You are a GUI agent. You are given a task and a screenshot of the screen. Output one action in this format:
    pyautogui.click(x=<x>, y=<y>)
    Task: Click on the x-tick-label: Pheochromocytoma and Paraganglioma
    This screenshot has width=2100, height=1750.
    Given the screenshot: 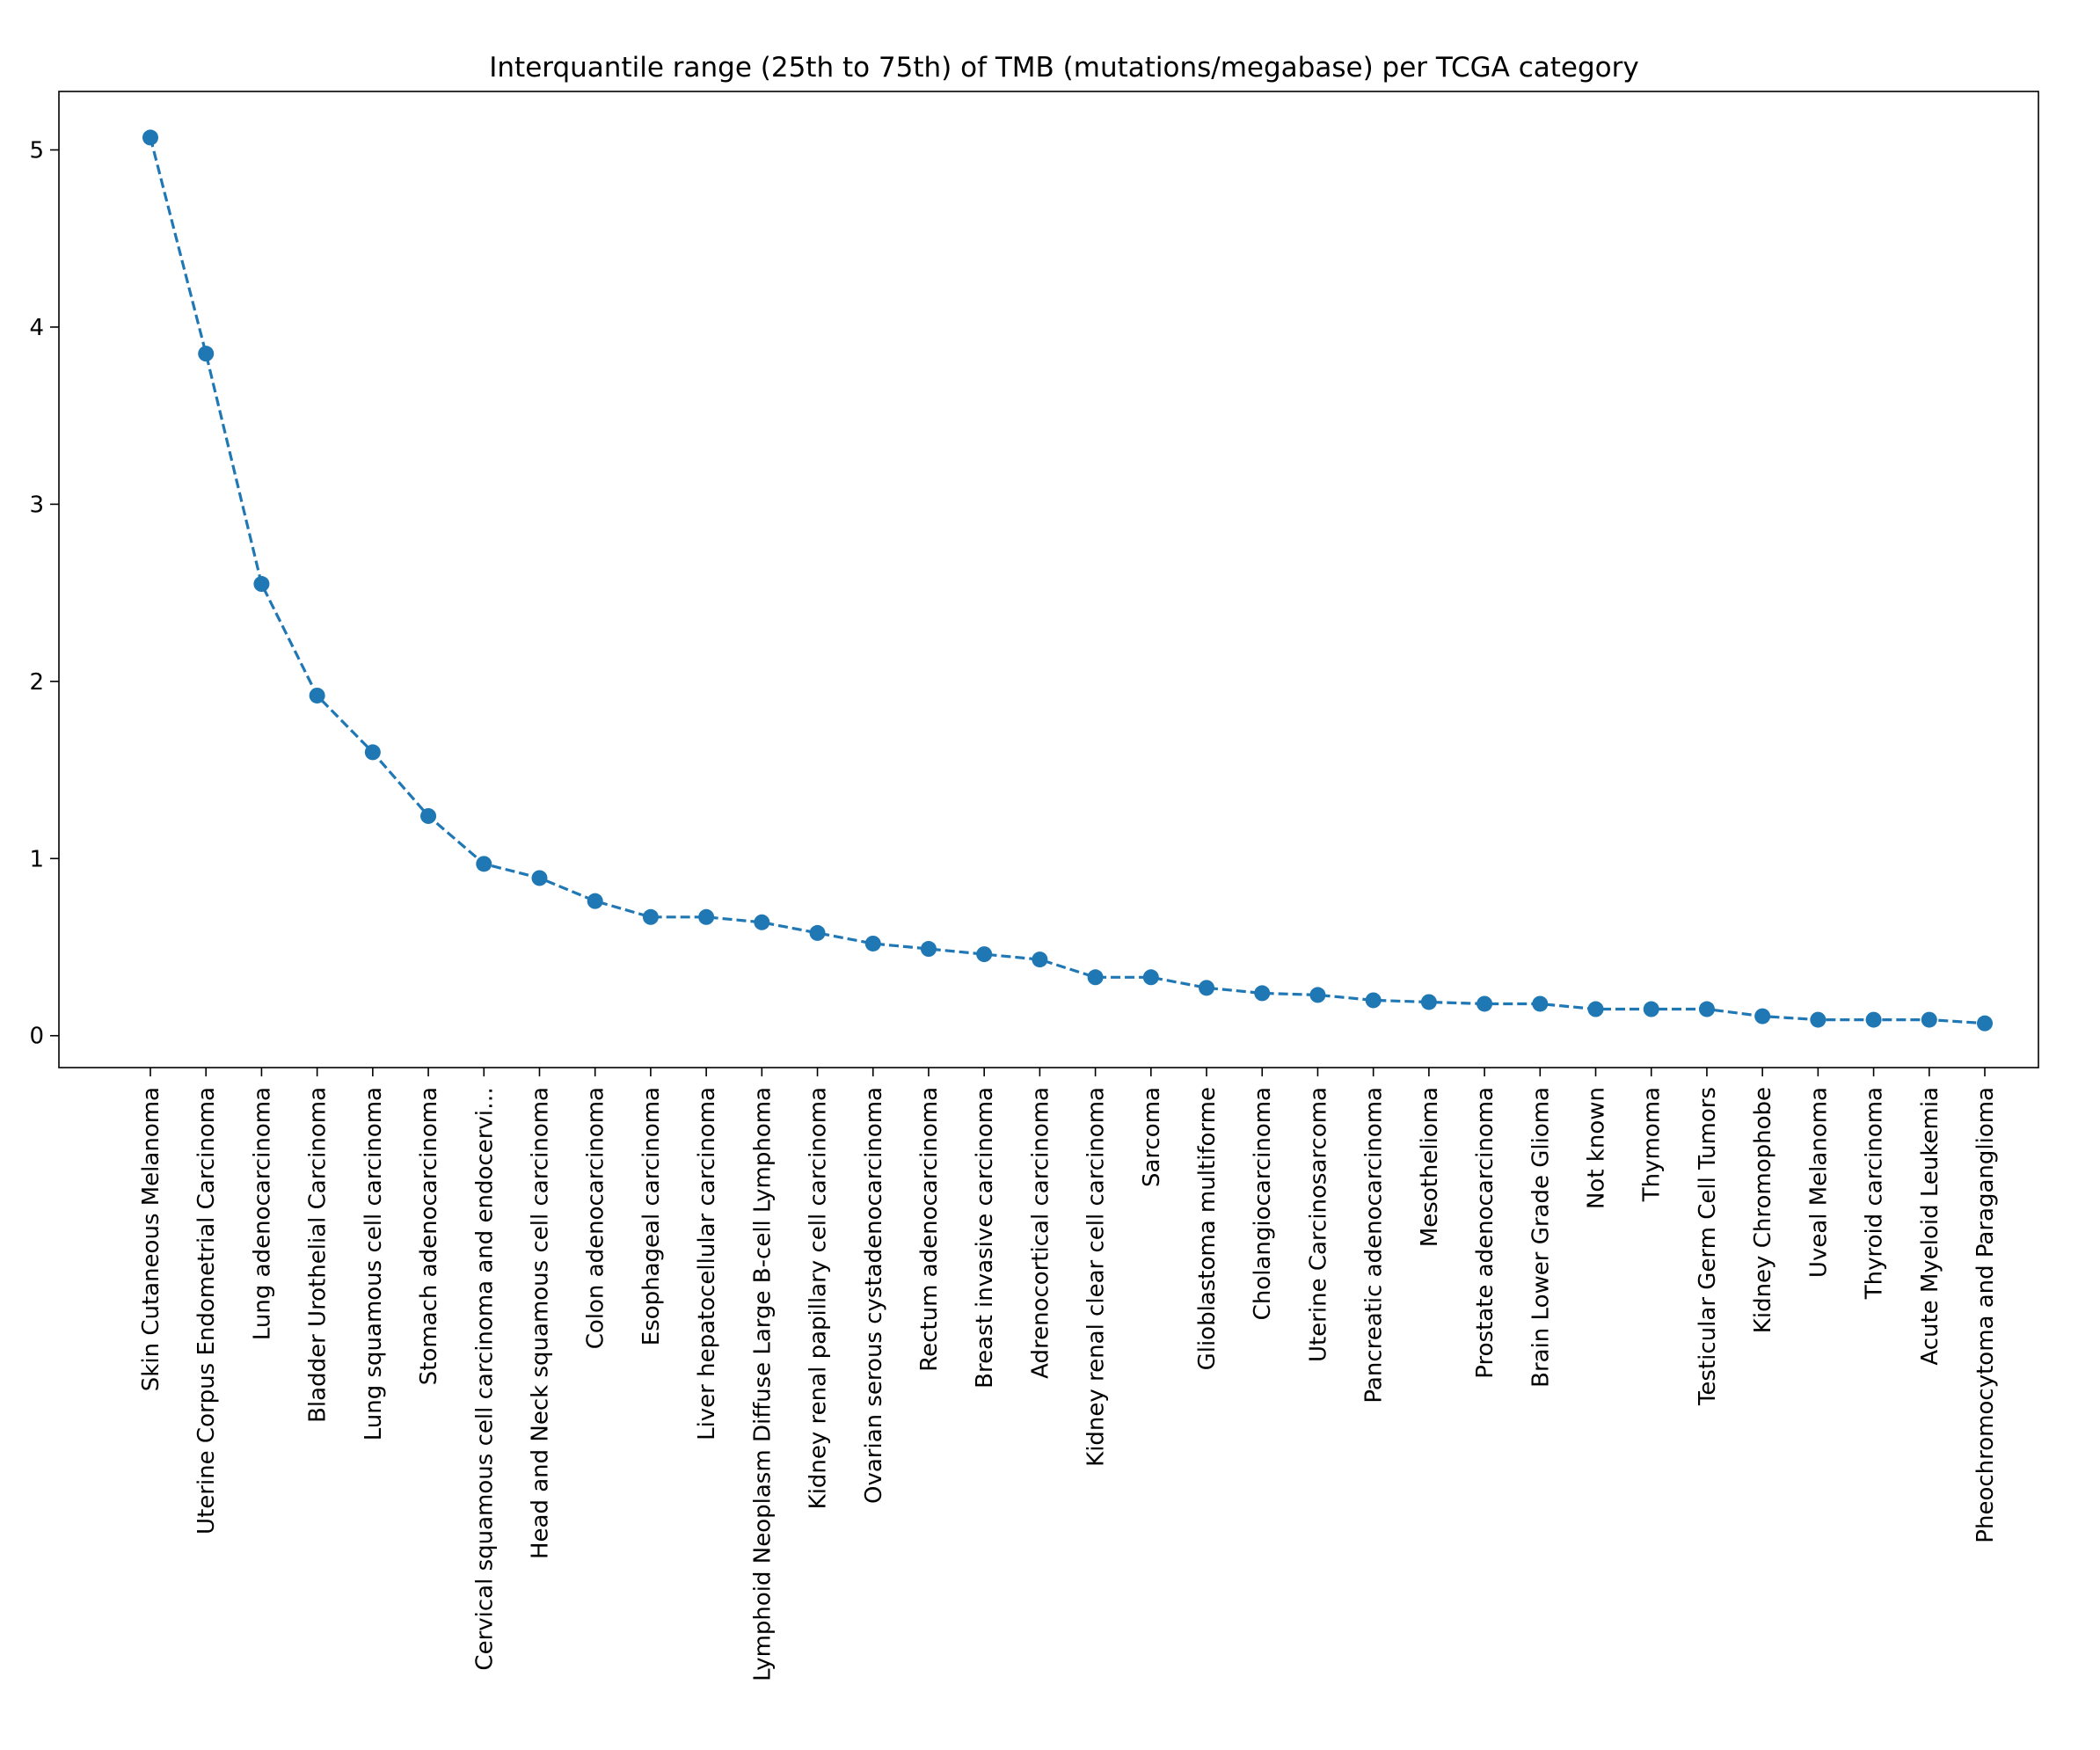 What is the action you would take?
    pyautogui.click(x=1986, y=1315)
    